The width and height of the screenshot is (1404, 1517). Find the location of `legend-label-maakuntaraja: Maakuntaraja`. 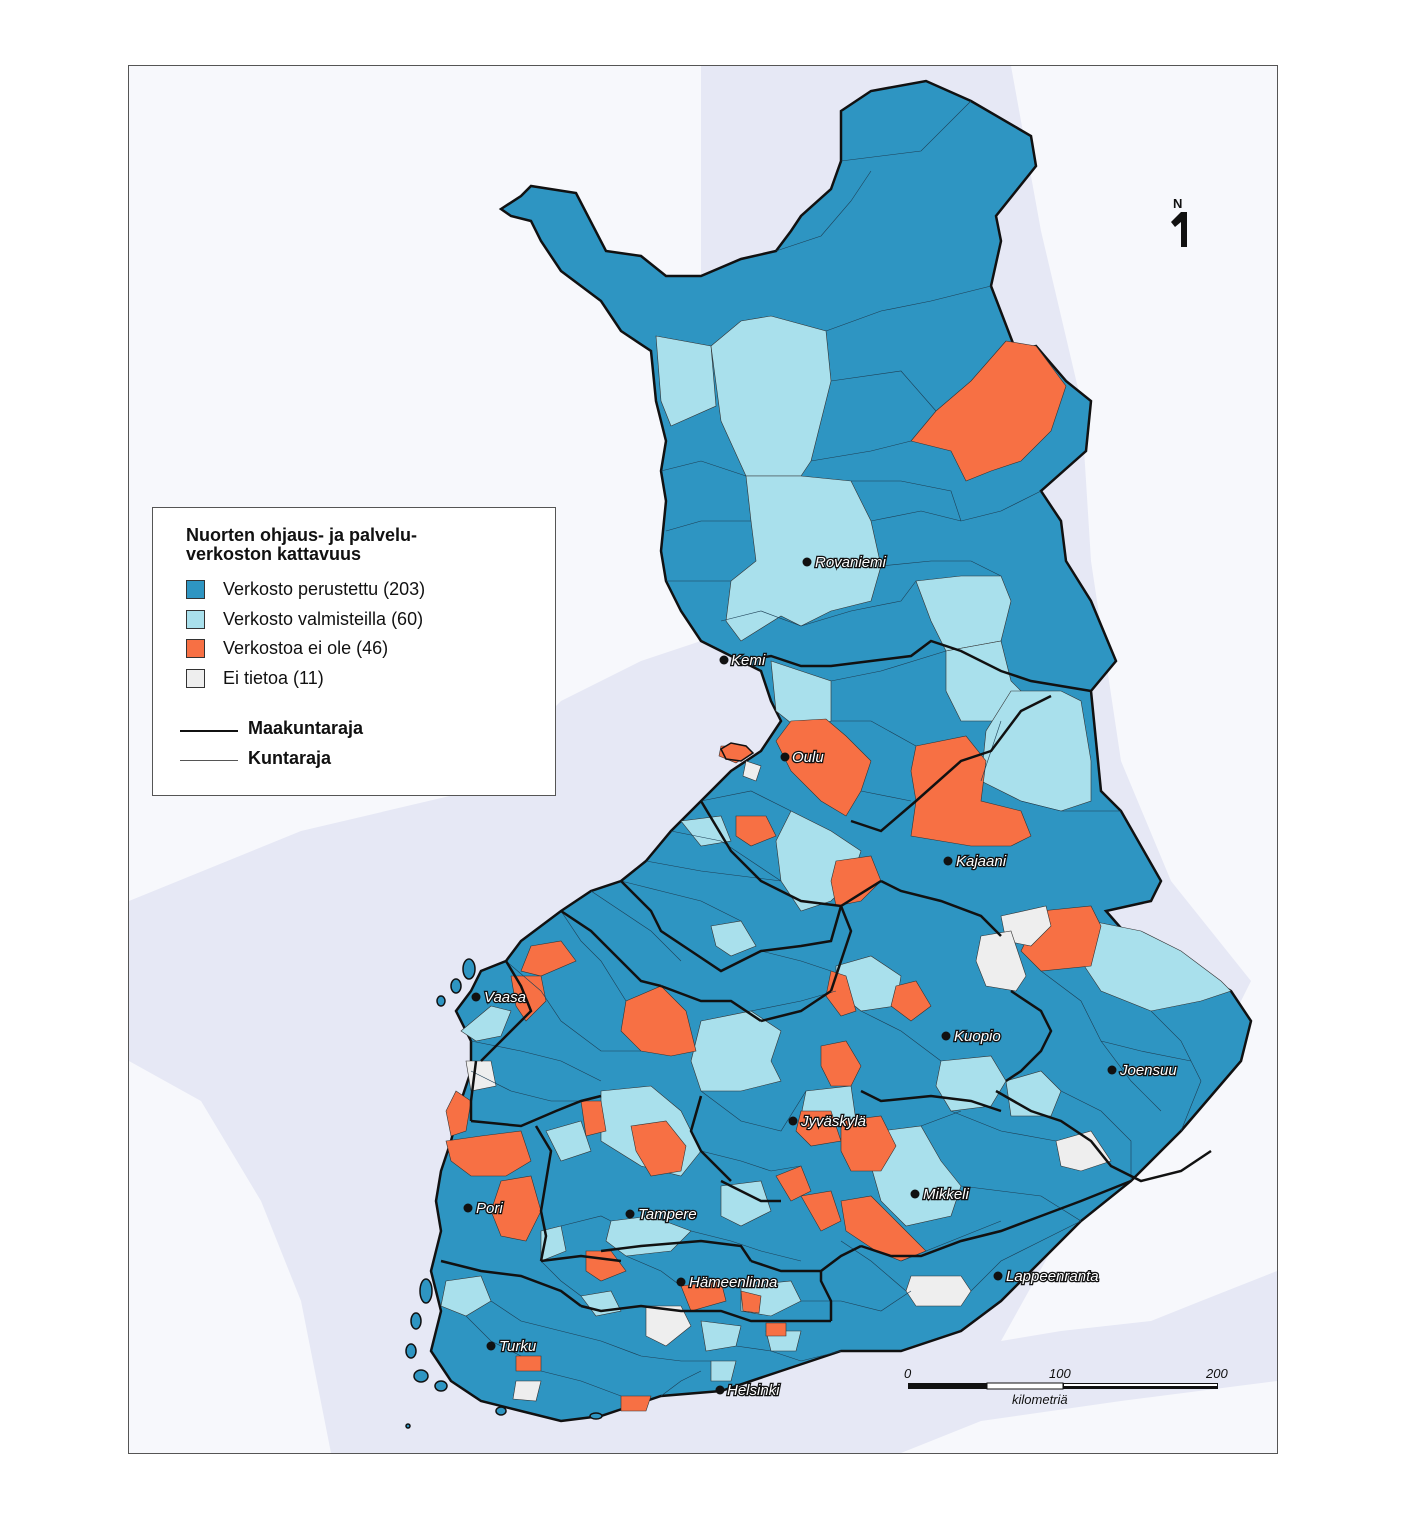

legend-label-maakuntaraja: Maakuntaraja is located at coordinates (306, 728).